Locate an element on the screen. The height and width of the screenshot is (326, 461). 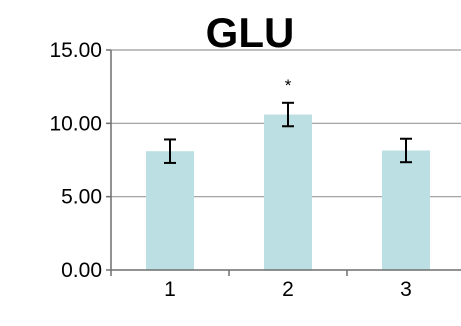
significance-marker: * is located at coordinates (288, 85).